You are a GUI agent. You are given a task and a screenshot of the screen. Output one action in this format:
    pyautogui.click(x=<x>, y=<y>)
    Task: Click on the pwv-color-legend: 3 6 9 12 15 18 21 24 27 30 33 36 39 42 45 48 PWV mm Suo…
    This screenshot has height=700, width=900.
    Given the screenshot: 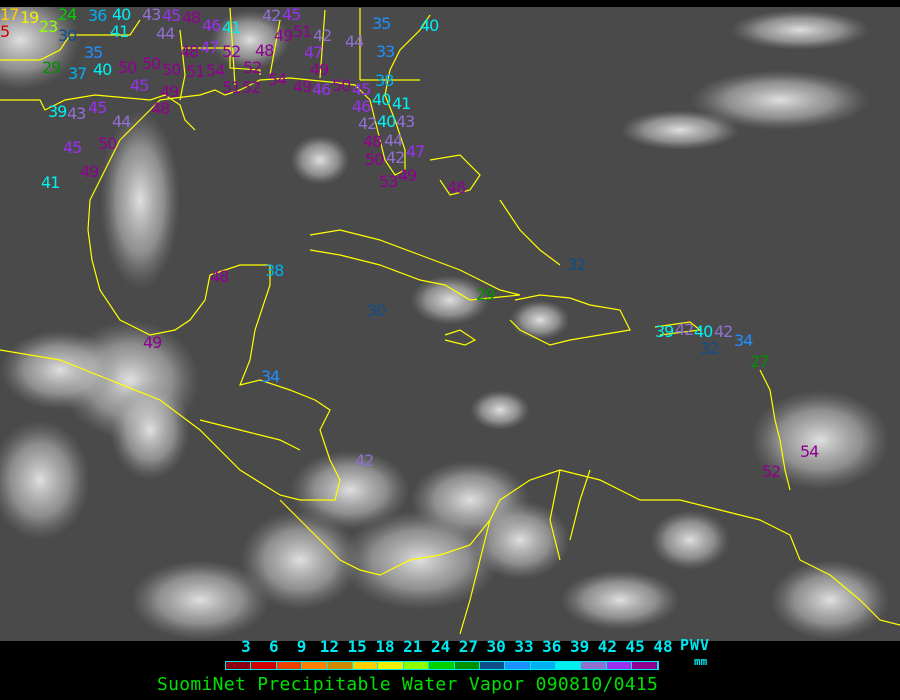 What is the action you would take?
    pyautogui.click(x=450, y=668)
    